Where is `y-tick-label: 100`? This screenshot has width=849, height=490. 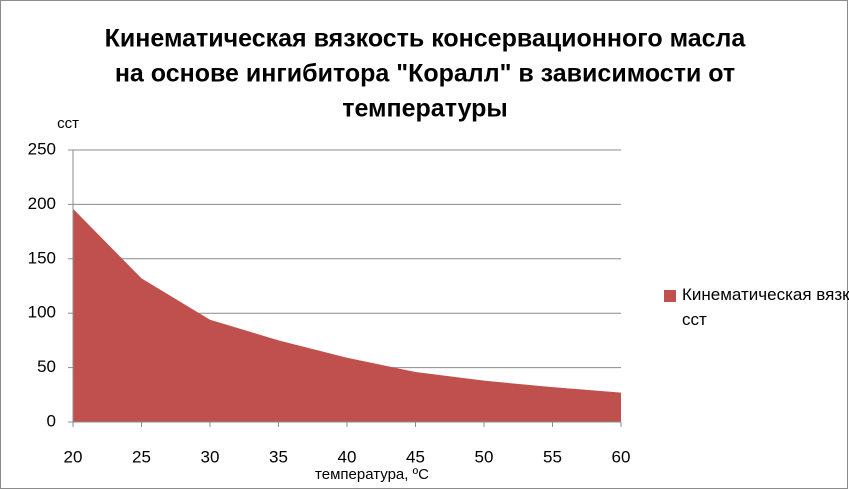 y-tick-label: 100 is located at coordinates (42, 312).